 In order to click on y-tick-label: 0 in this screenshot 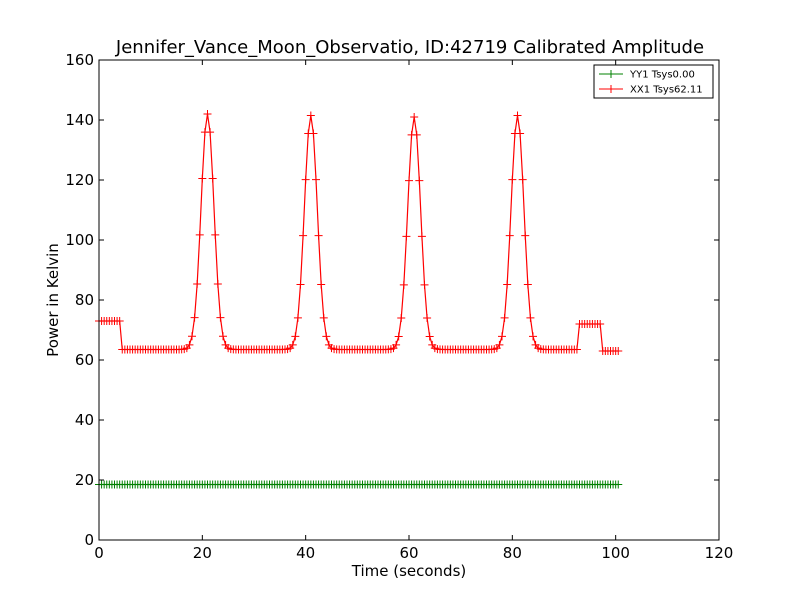, I will do `click(89, 540)`.